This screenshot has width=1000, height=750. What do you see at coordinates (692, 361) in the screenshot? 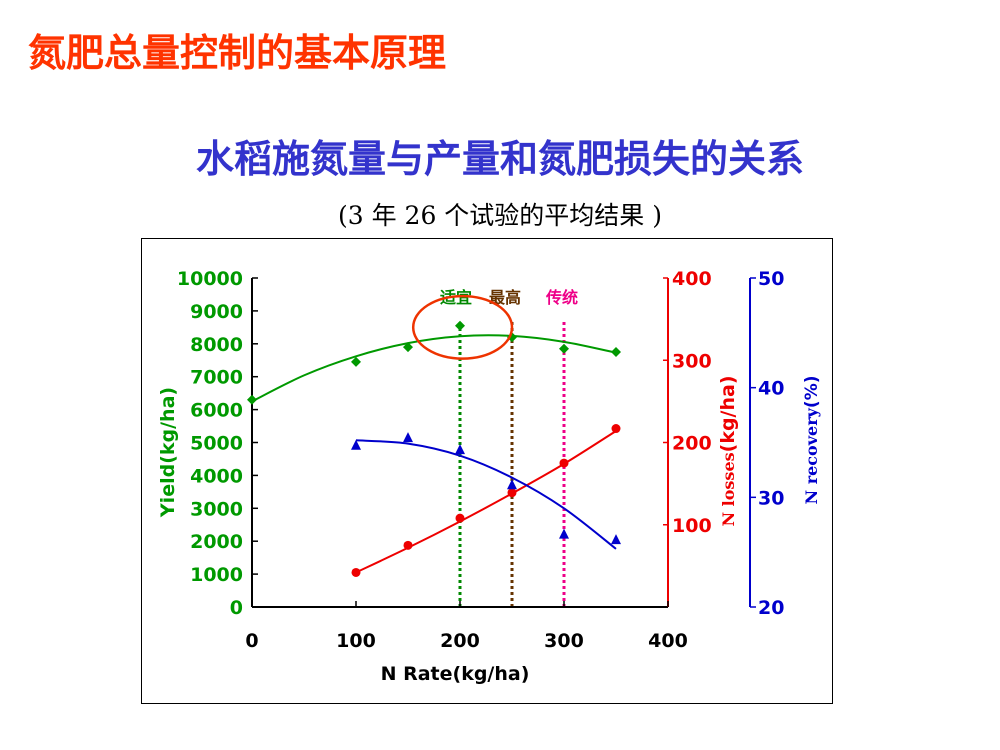
I see `losses-tick-label: 300` at bounding box center [692, 361].